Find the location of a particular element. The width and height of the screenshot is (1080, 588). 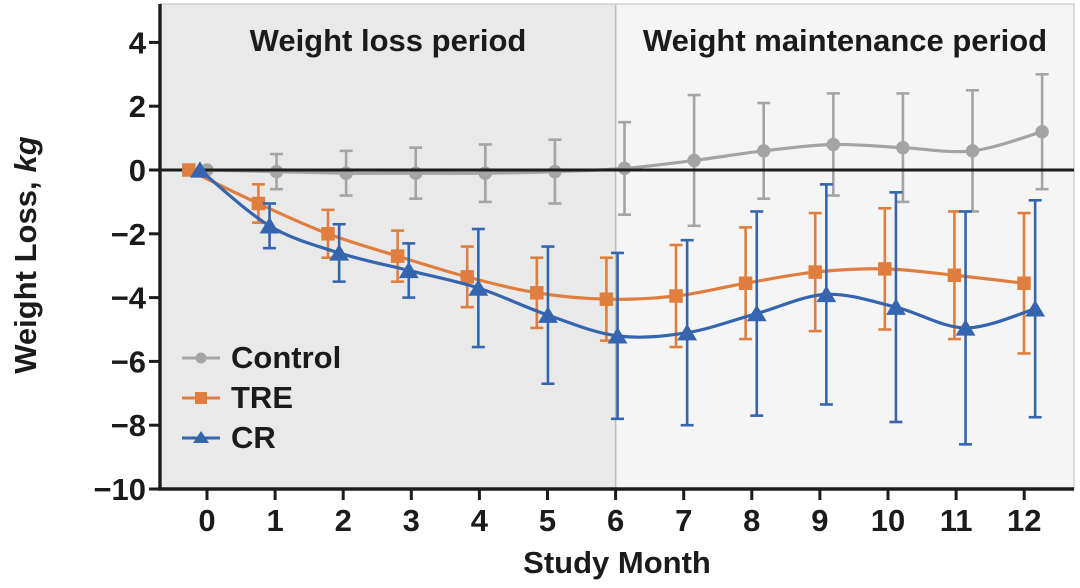

legend-item-tre: TRE is located at coordinates (261, 398).